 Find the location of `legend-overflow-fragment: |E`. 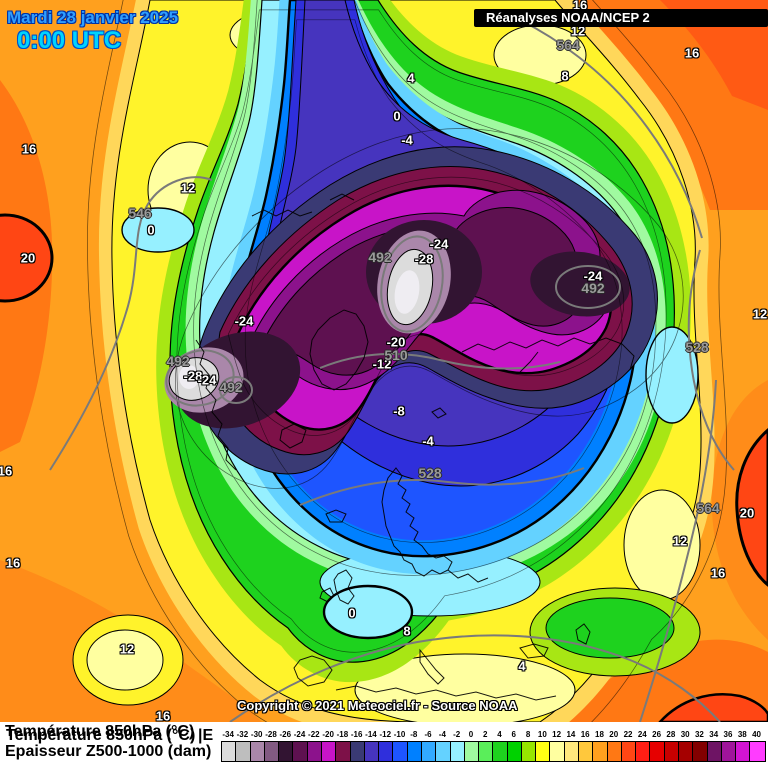

legend-overflow-fragment: |E is located at coordinates (206, 735).